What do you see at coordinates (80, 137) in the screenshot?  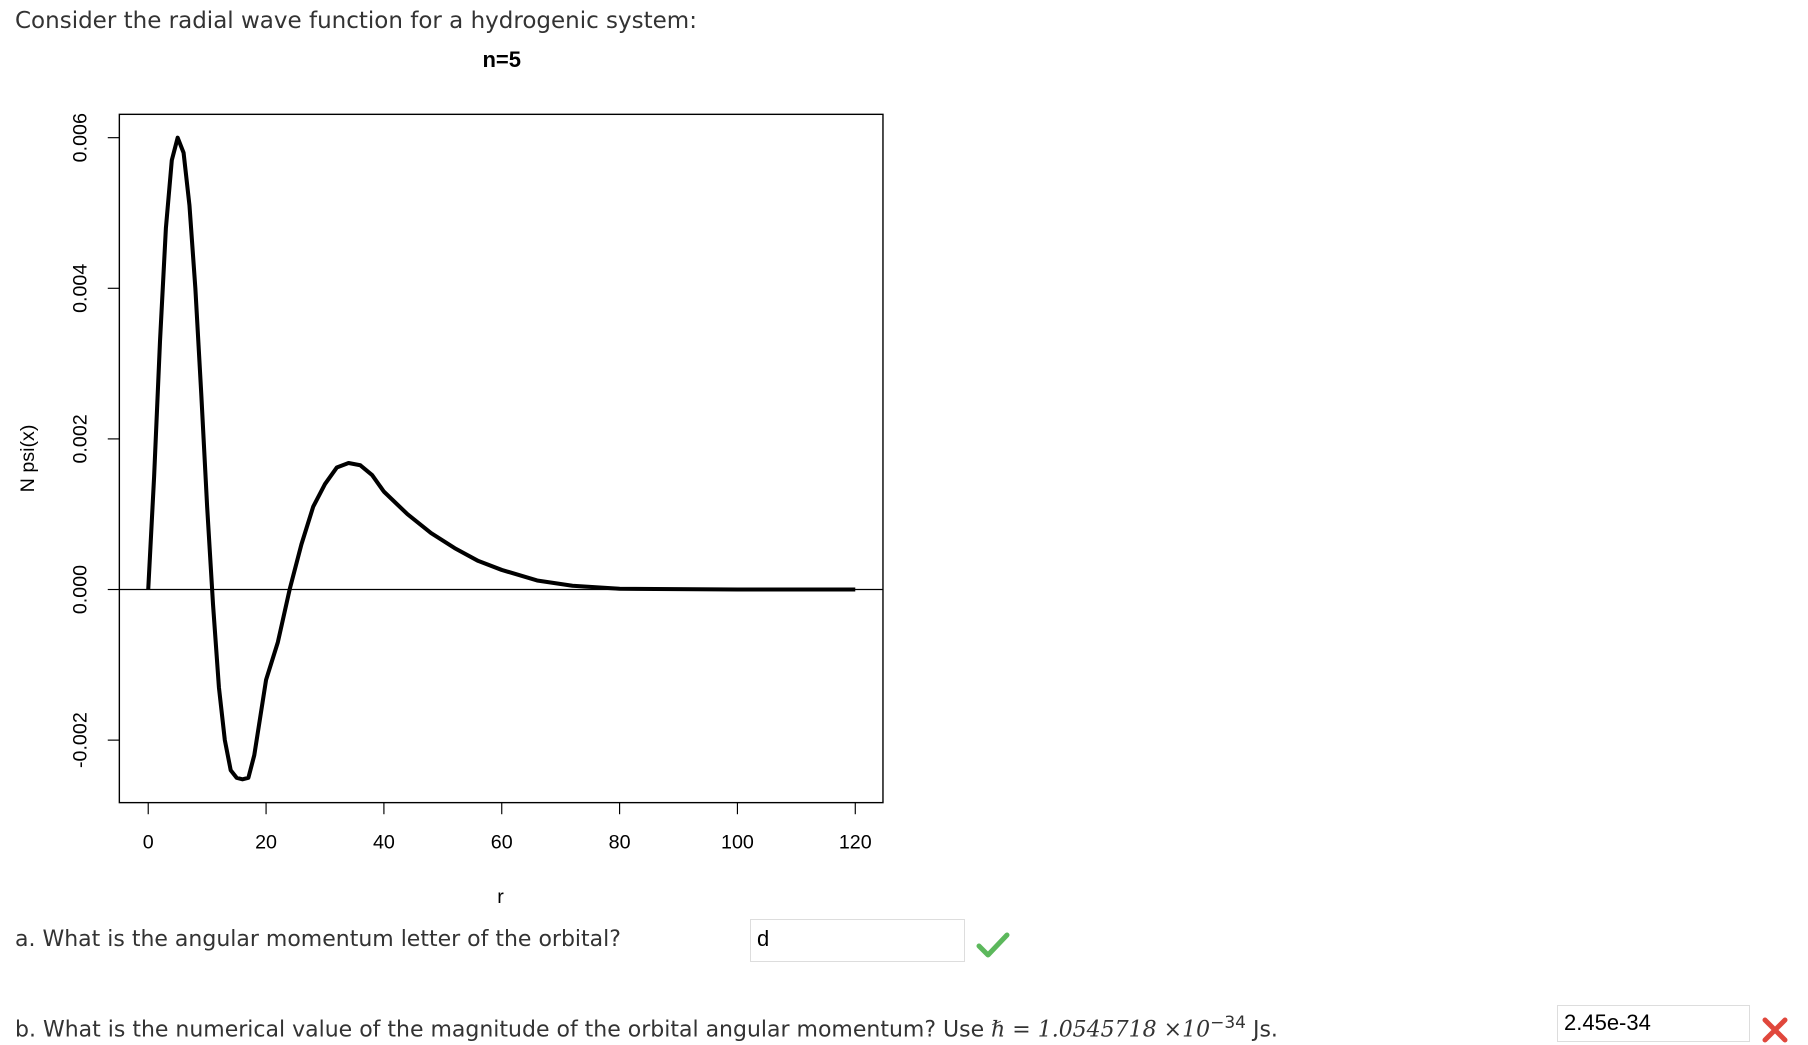 I see `y-tick-label: 0.006` at bounding box center [80, 137].